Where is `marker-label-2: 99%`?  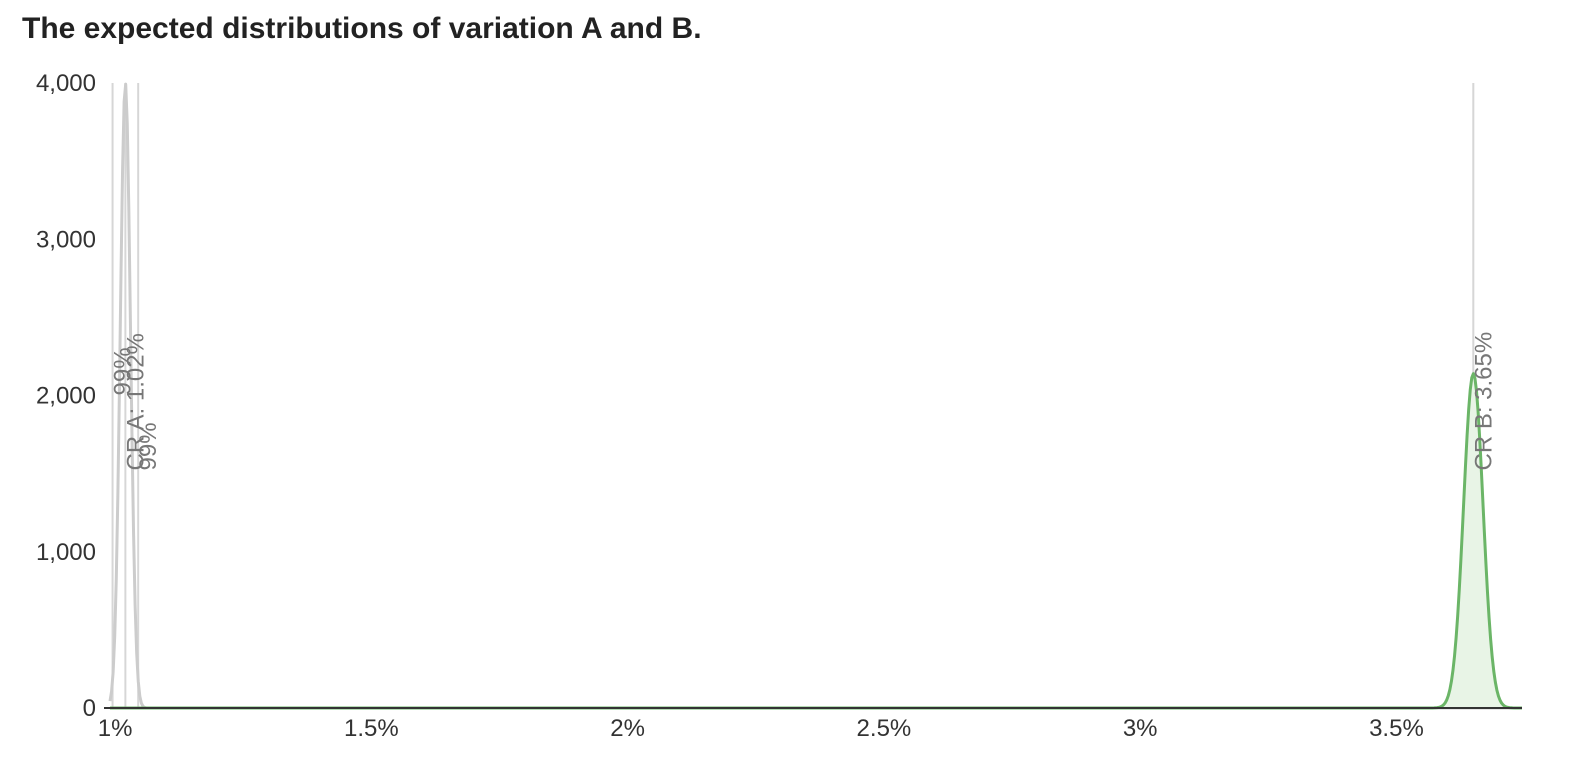
marker-label-2: 99% is located at coordinates (148, 446).